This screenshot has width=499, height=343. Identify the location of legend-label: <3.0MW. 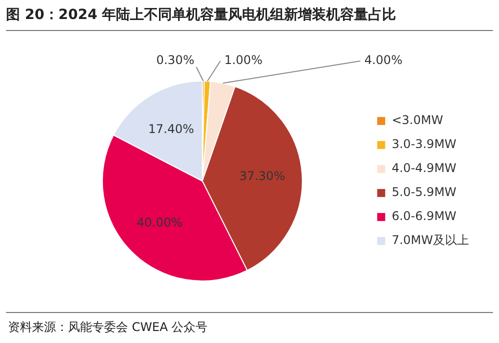
(418, 120).